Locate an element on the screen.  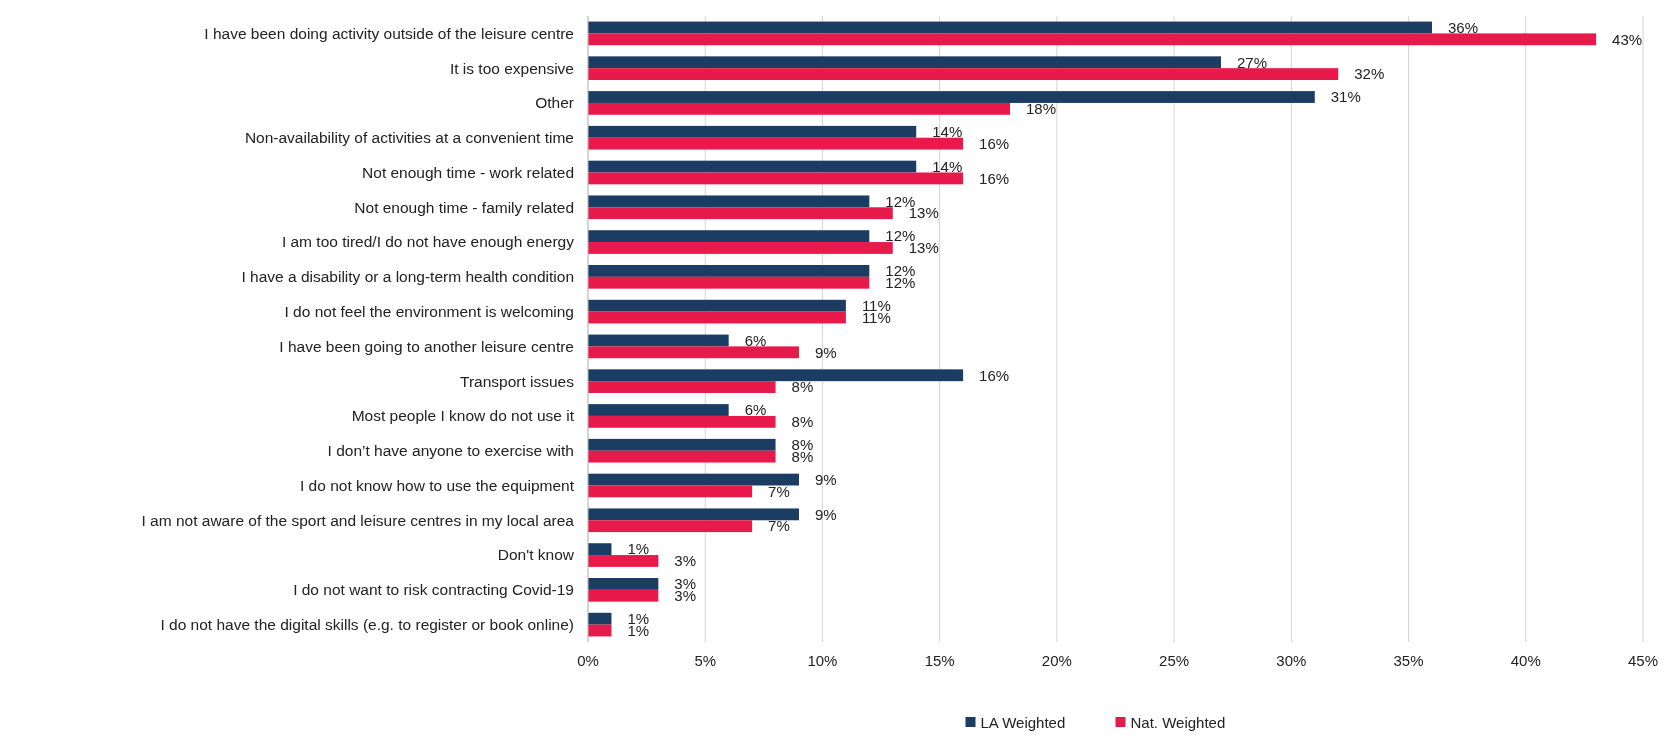
y-tick-label: I have been doing activity outside of the leisure centre is located at coordinates (389, 33).